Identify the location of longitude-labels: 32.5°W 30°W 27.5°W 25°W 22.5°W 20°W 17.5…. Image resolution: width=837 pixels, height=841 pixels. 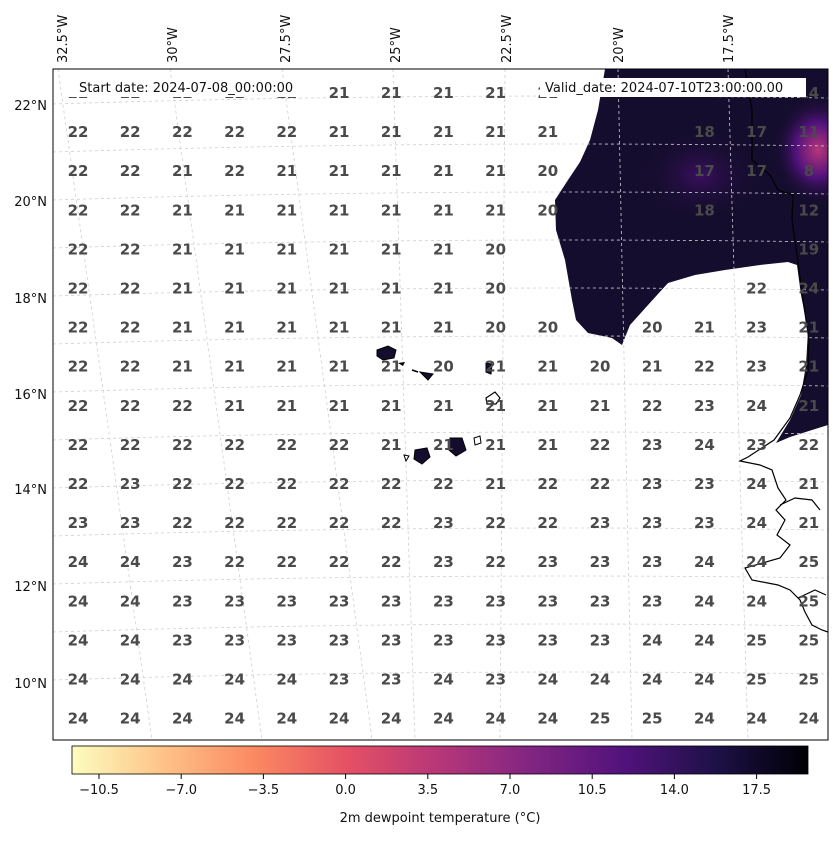
(396, 39).